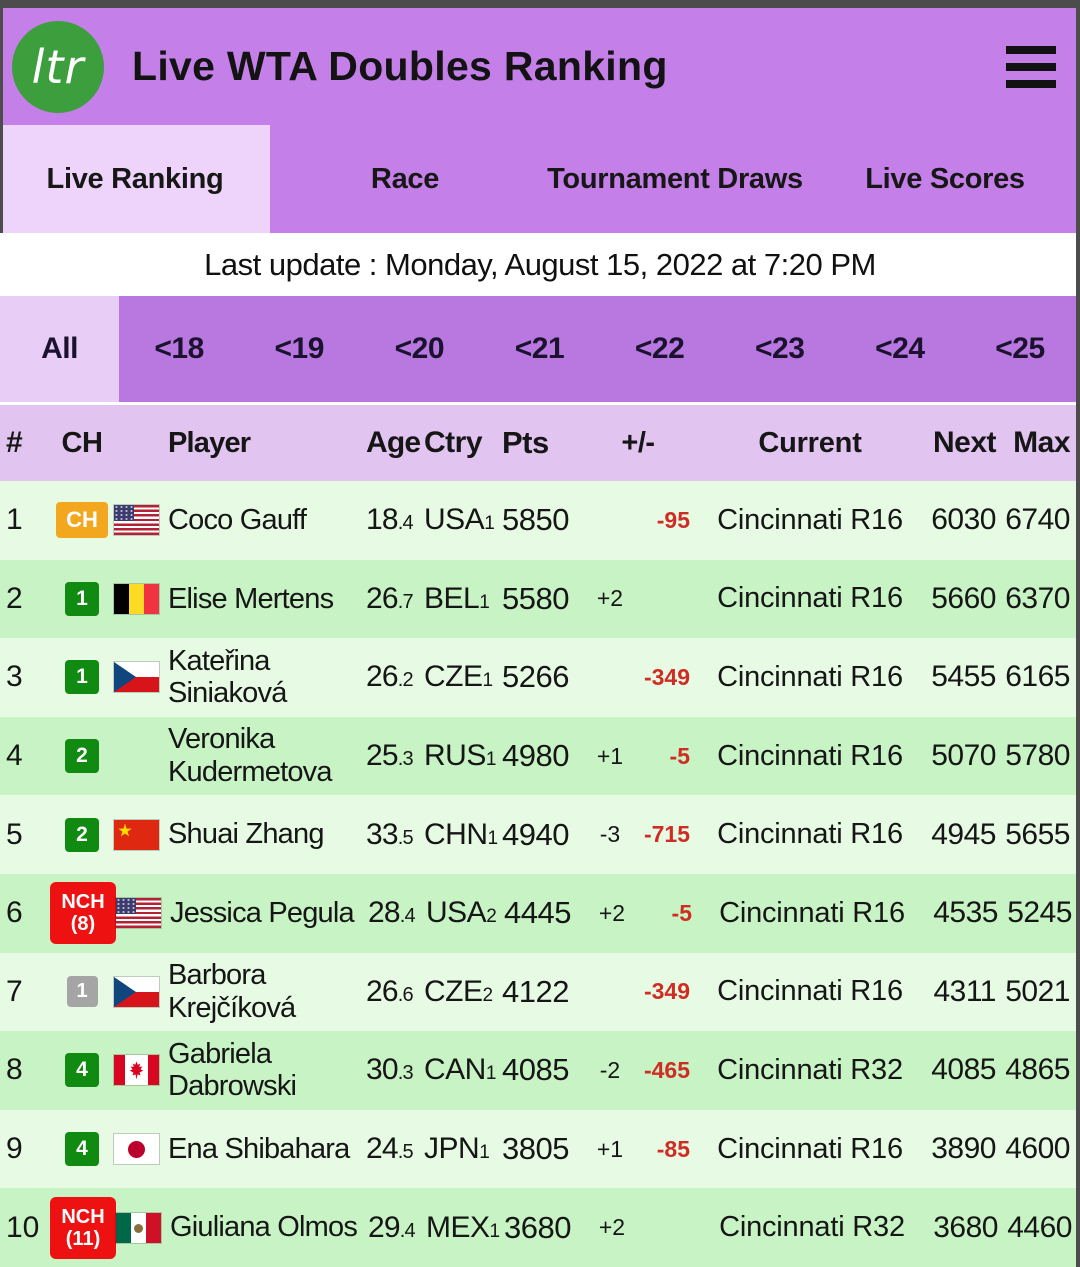 This screenshot has width=1080, height=1267. What do you see at coordinates (14, 1070) in the screenshot?
I see `rank-cell: 8` at bounding box center [14, 1070].